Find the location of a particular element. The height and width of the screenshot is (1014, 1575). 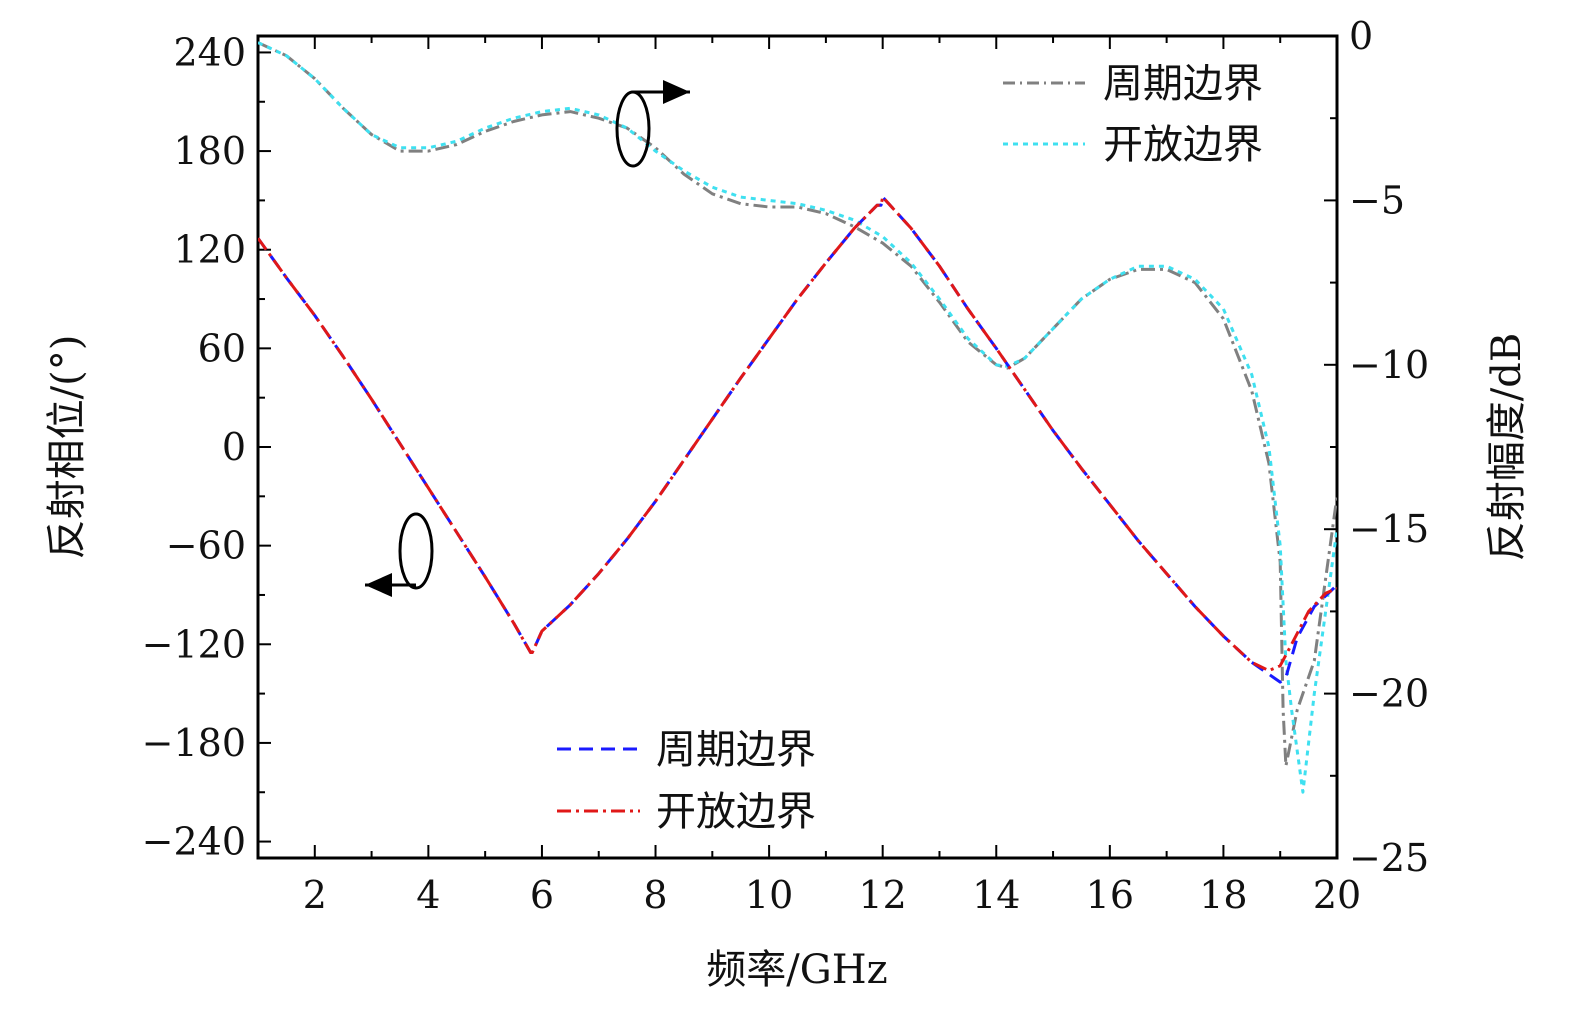

x-tick-label: 4 is located at coordinates (428, 895).